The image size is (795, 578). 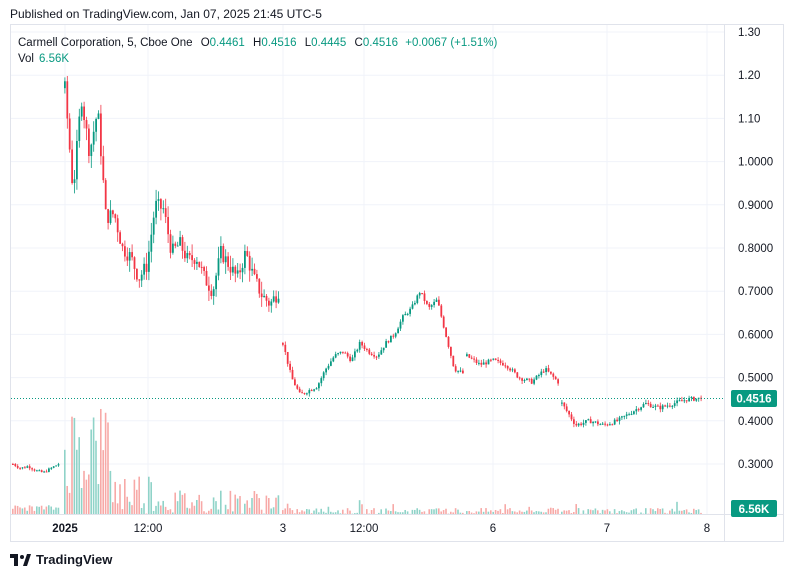 I want to click on volume-badge: 6.56K, so click(x=754, y=508).